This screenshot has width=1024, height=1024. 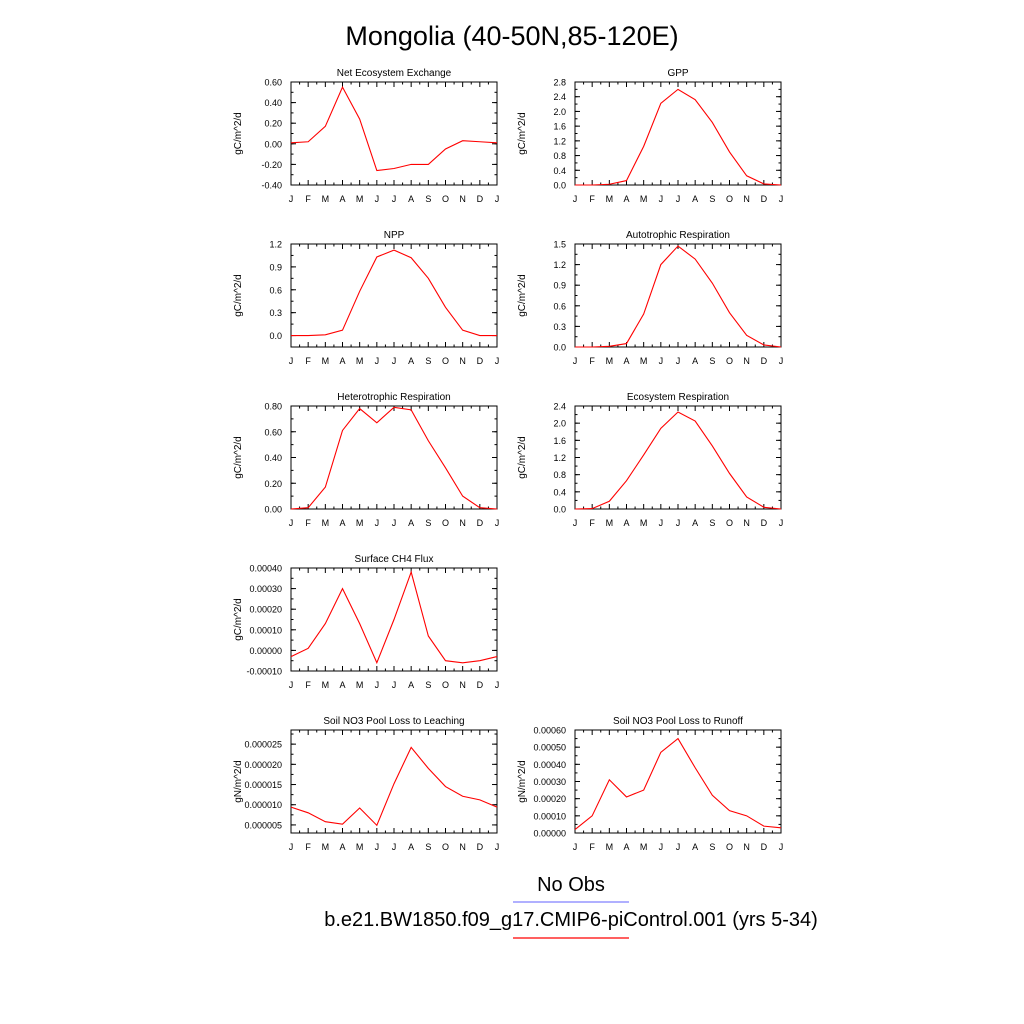 What do you see at coordinates (273, 484) in the screenshot?
I see `y-tick-label: 0.20` at bounding box center [273, 484].